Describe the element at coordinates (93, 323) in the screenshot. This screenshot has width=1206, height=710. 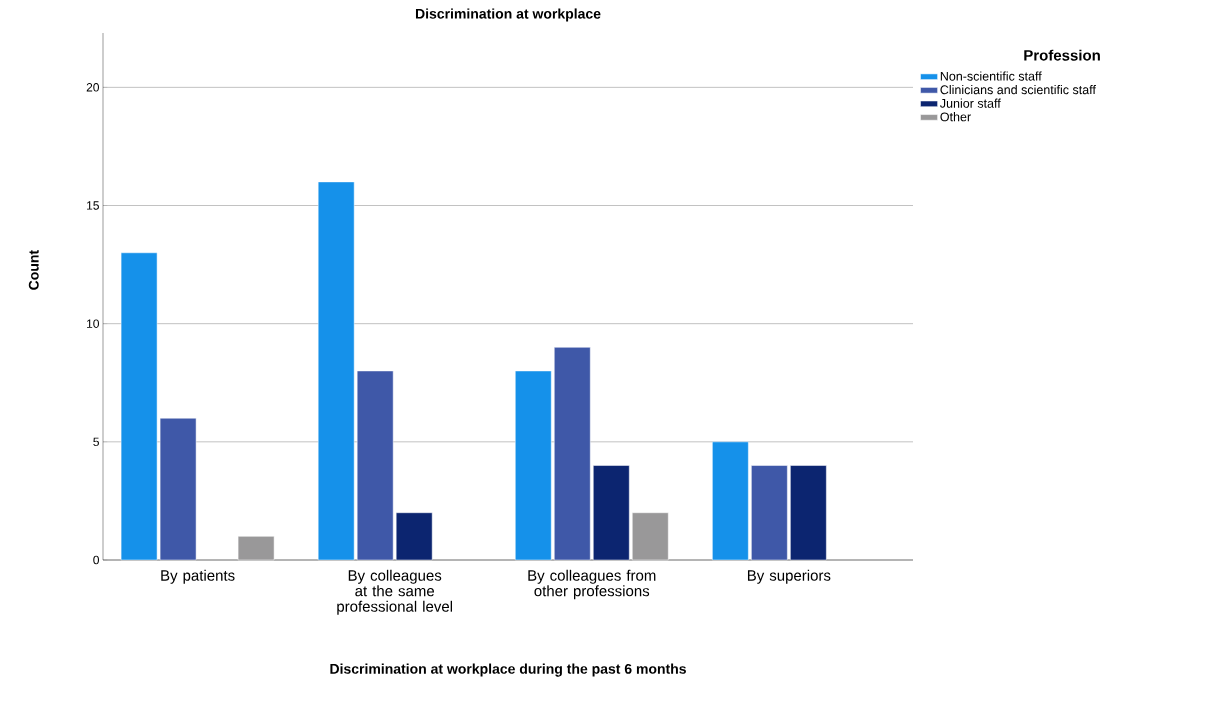
I see `y-tick-label: 10` at that location.